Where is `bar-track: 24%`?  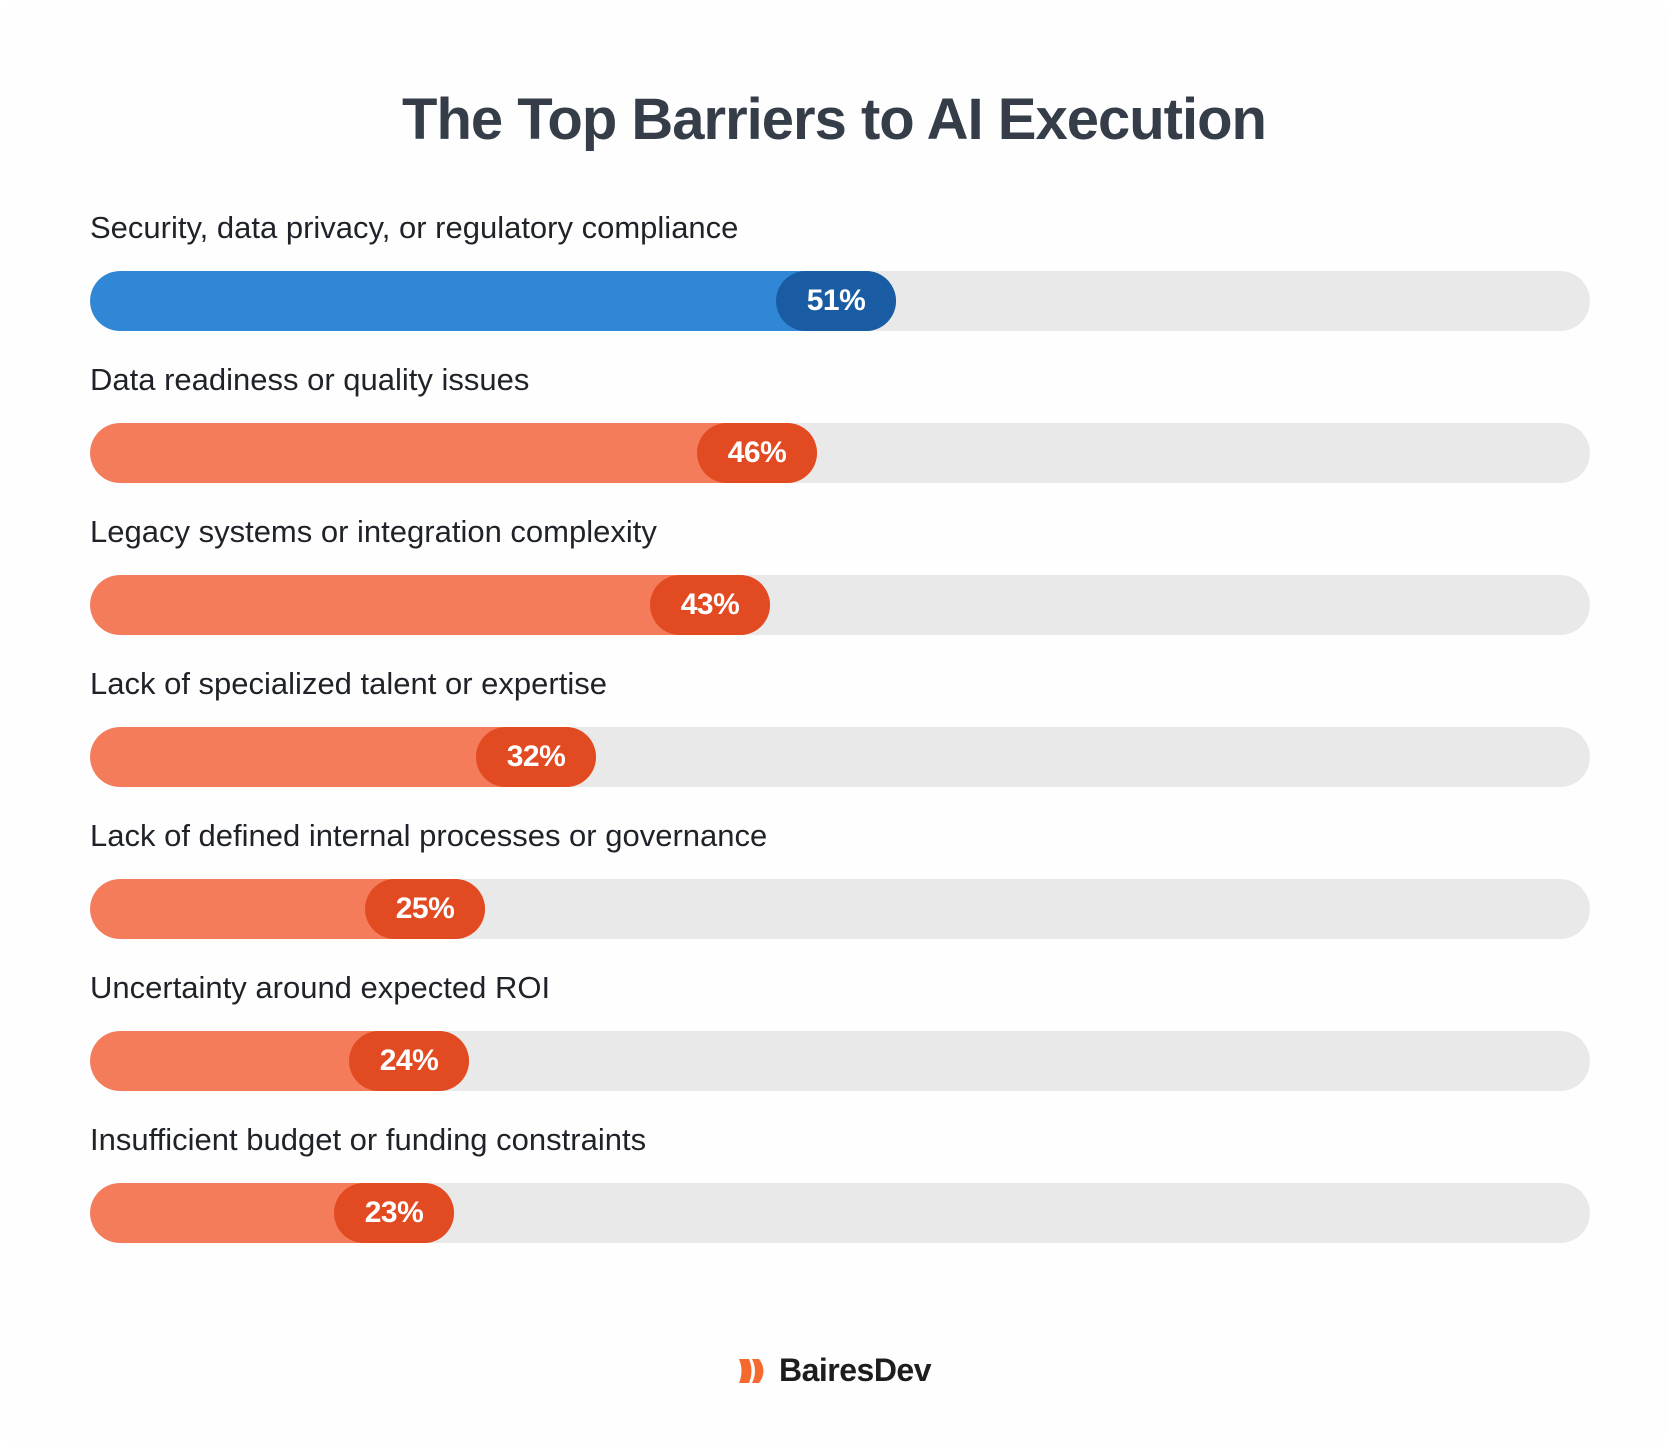 bar-track: 24% is located at coordinates (840, 1061).